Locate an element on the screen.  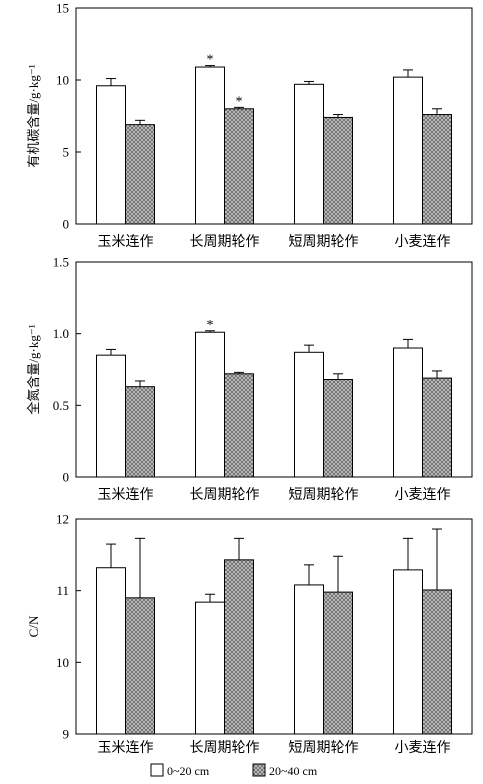
y-tick-label: 9 is located at coordinates (66, 734).